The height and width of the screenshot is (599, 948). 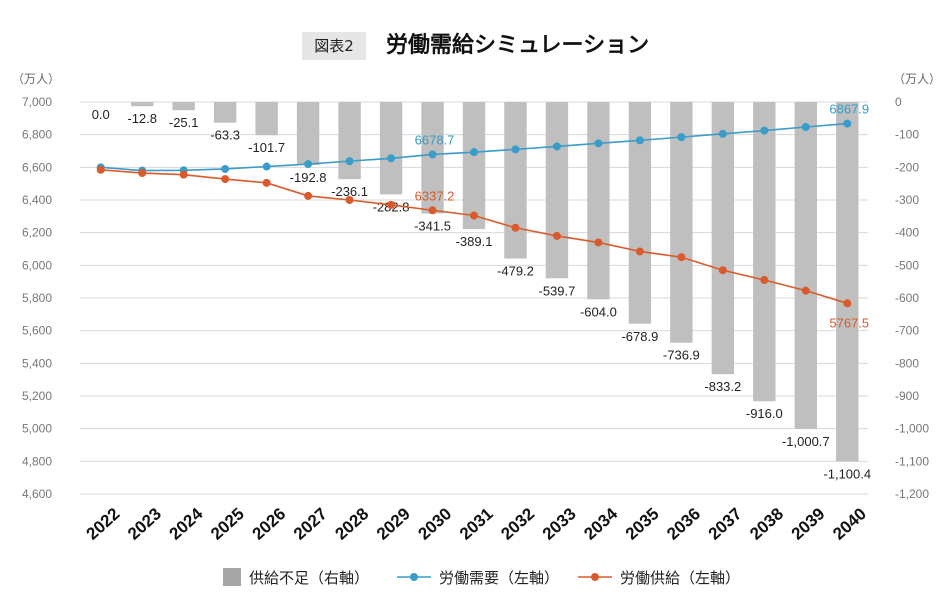 I want to click on legend-item-supply: 労働供給（左軸）, so click(x=659, y=577).